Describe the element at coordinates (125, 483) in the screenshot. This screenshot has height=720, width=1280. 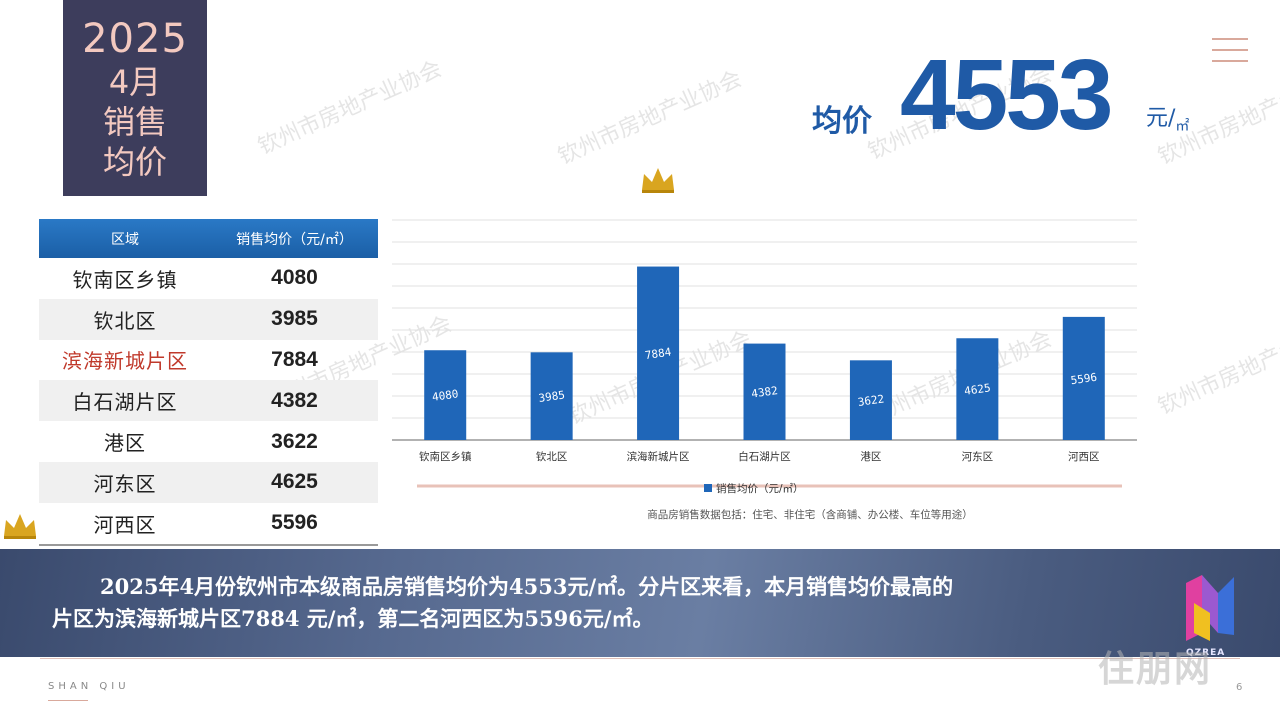
I see `row-area: 河东区` at that location.